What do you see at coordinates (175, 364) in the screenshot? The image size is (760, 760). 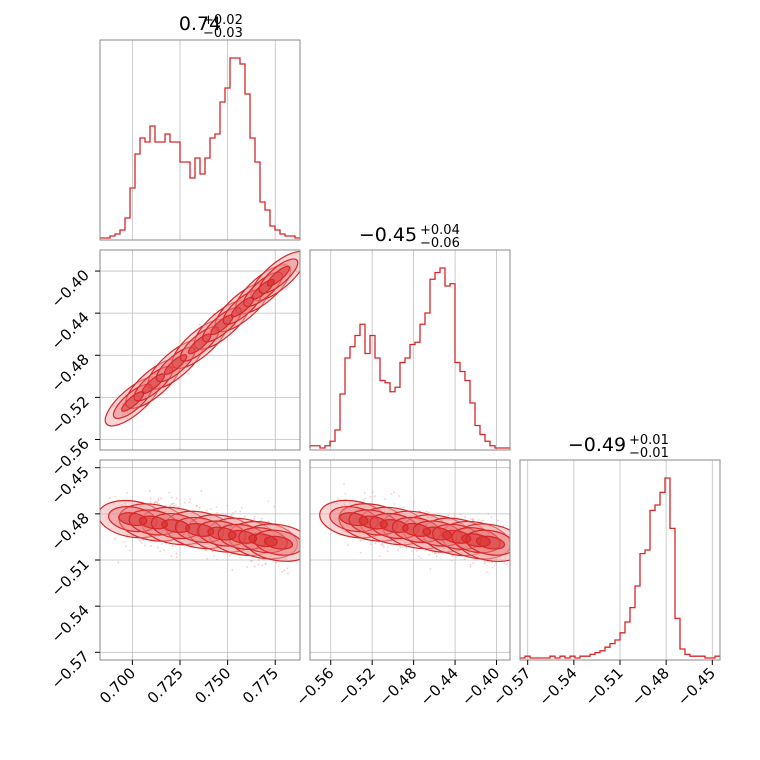 I see `density-contour` at bounding box center [175, 364].